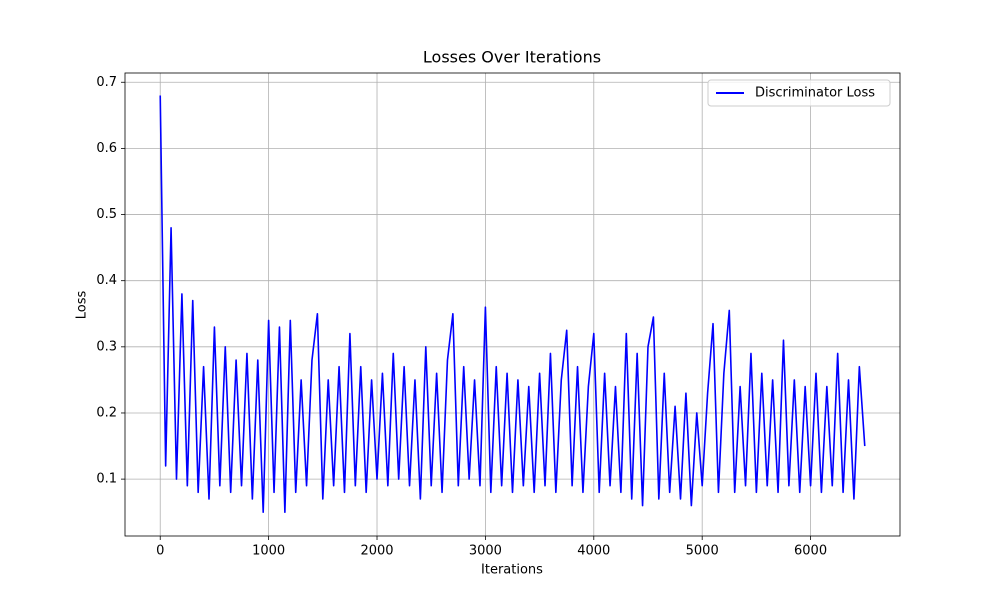  What do you see at coordinates (810, 551) in the screenshot?
I see `x-tick-label: 6000` at bounding box center [810, 551].